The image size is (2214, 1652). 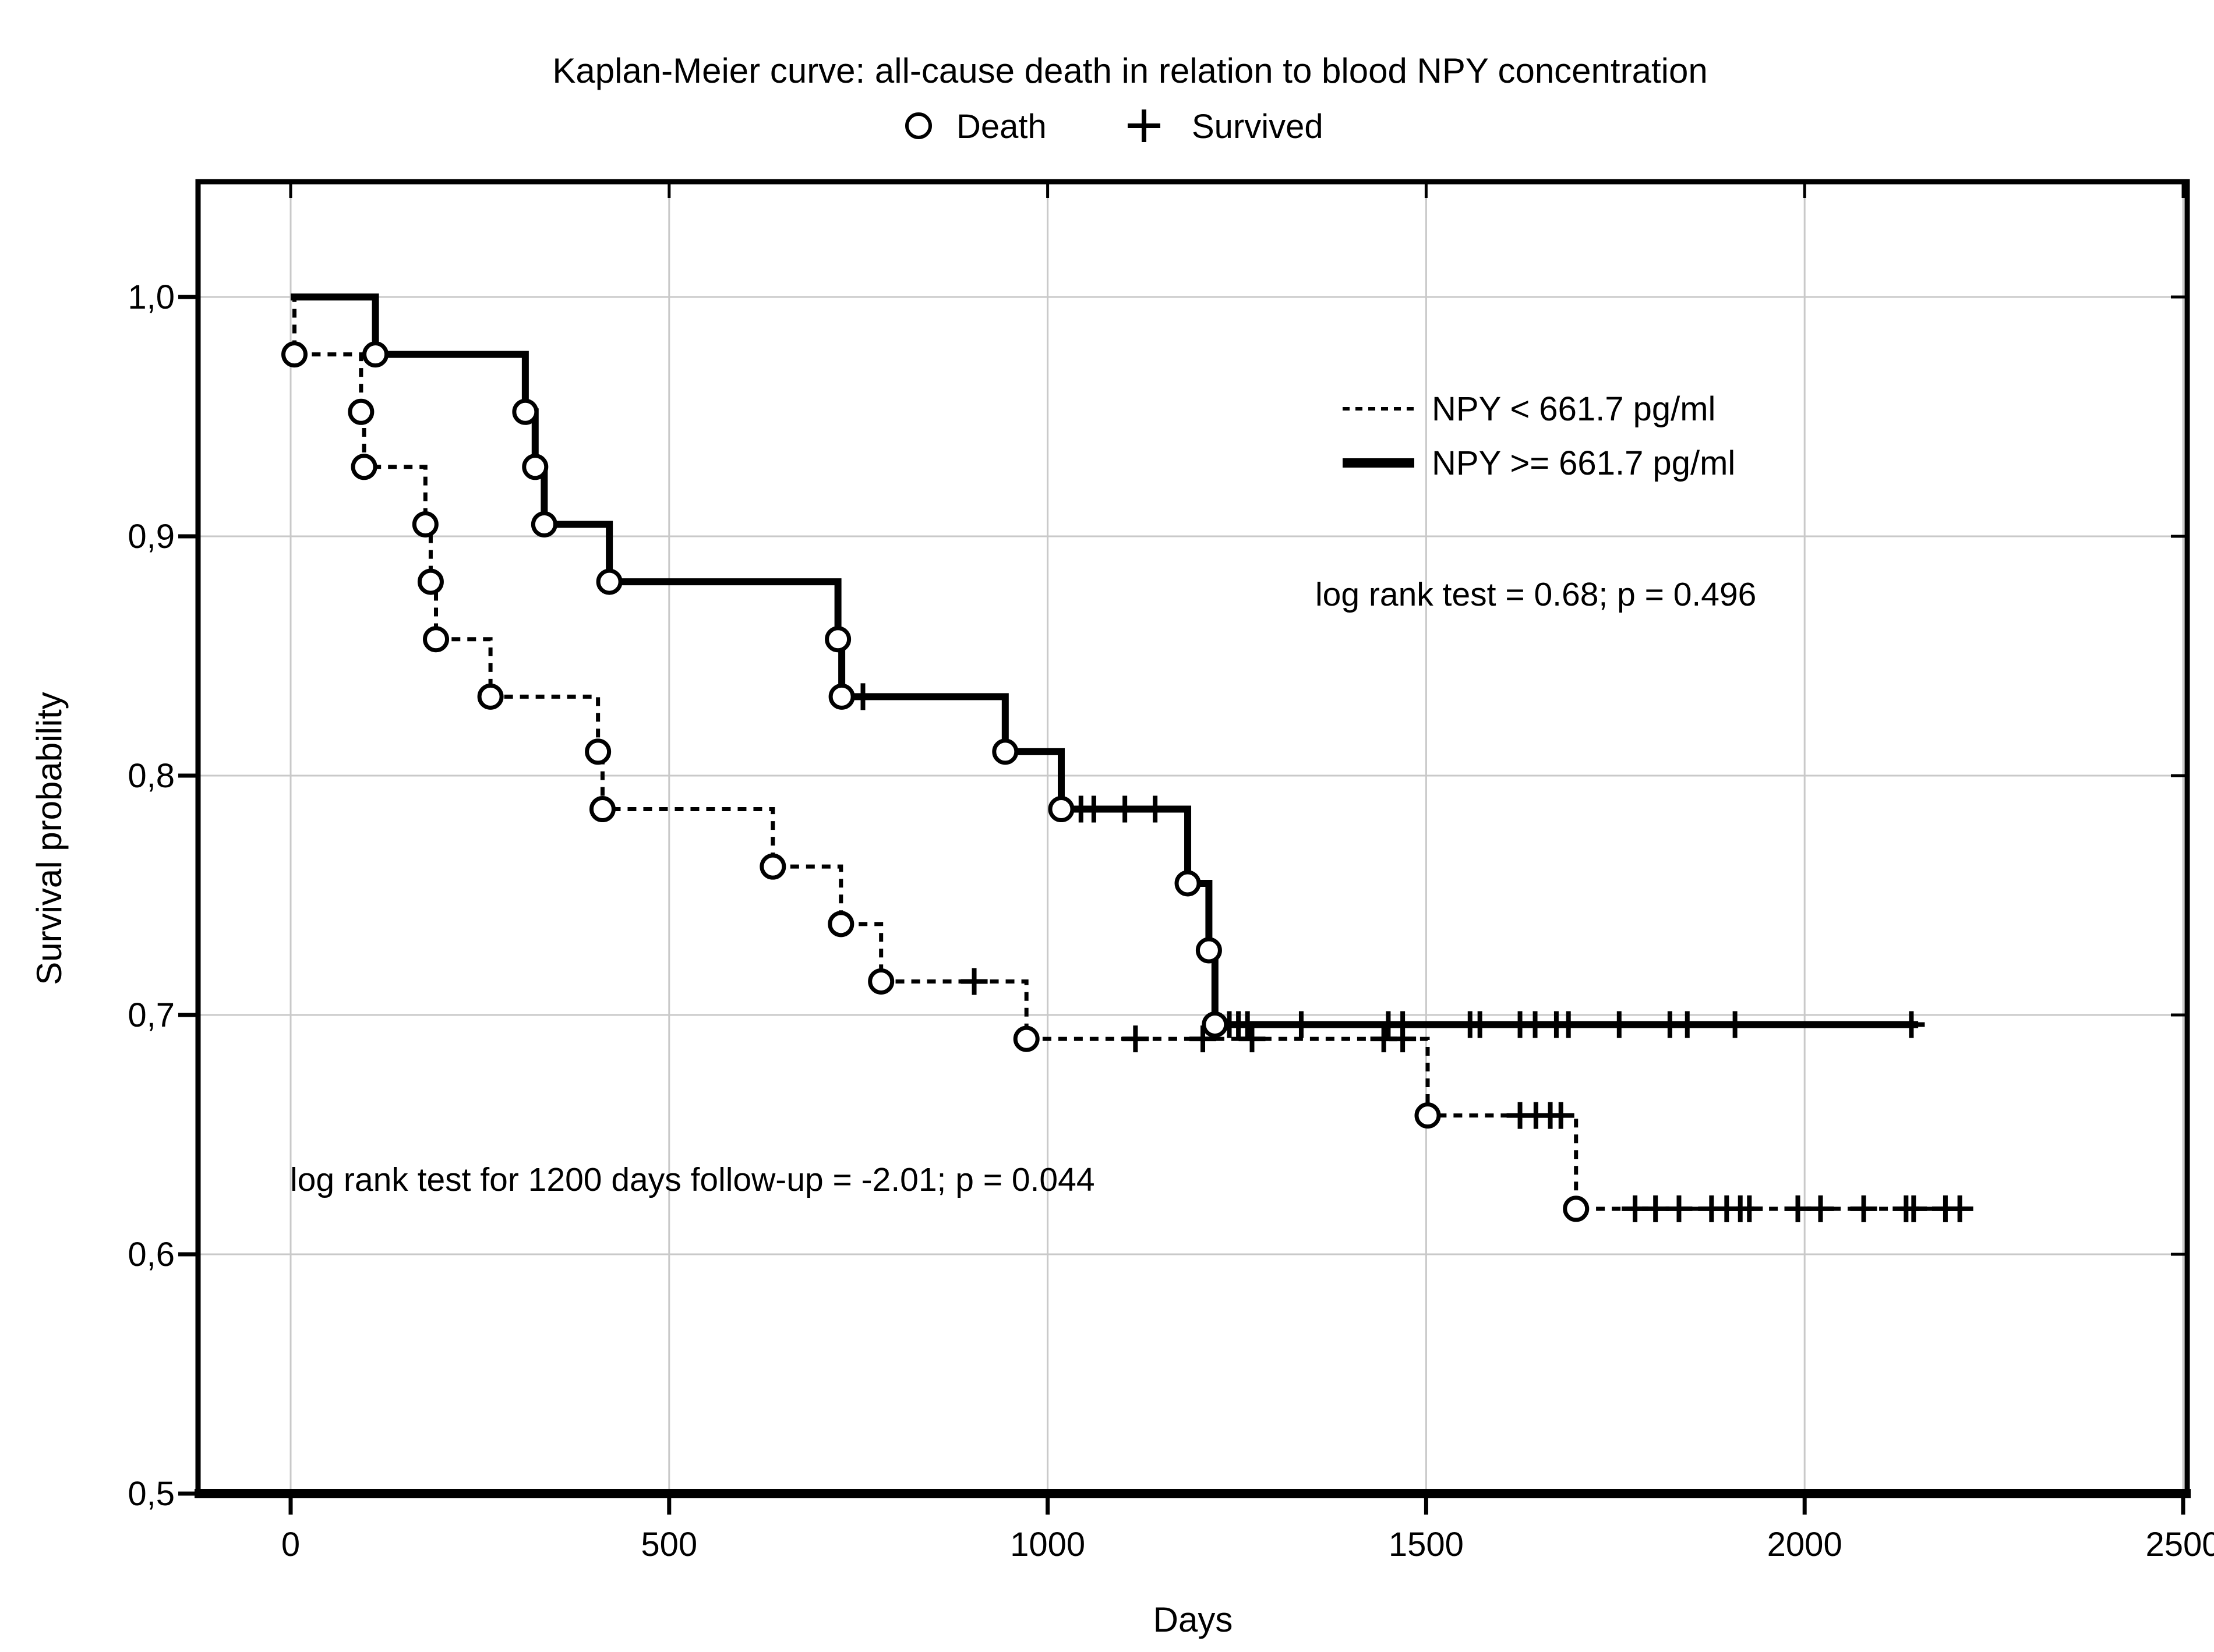 I want to click on y-tick-label: 0,5, so click(x=152, y=1494).